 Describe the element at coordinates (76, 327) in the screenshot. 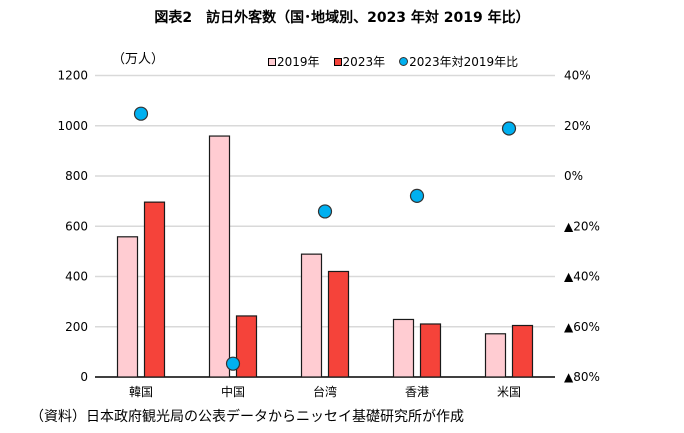

I see `left-tick-label: 200` at that location.